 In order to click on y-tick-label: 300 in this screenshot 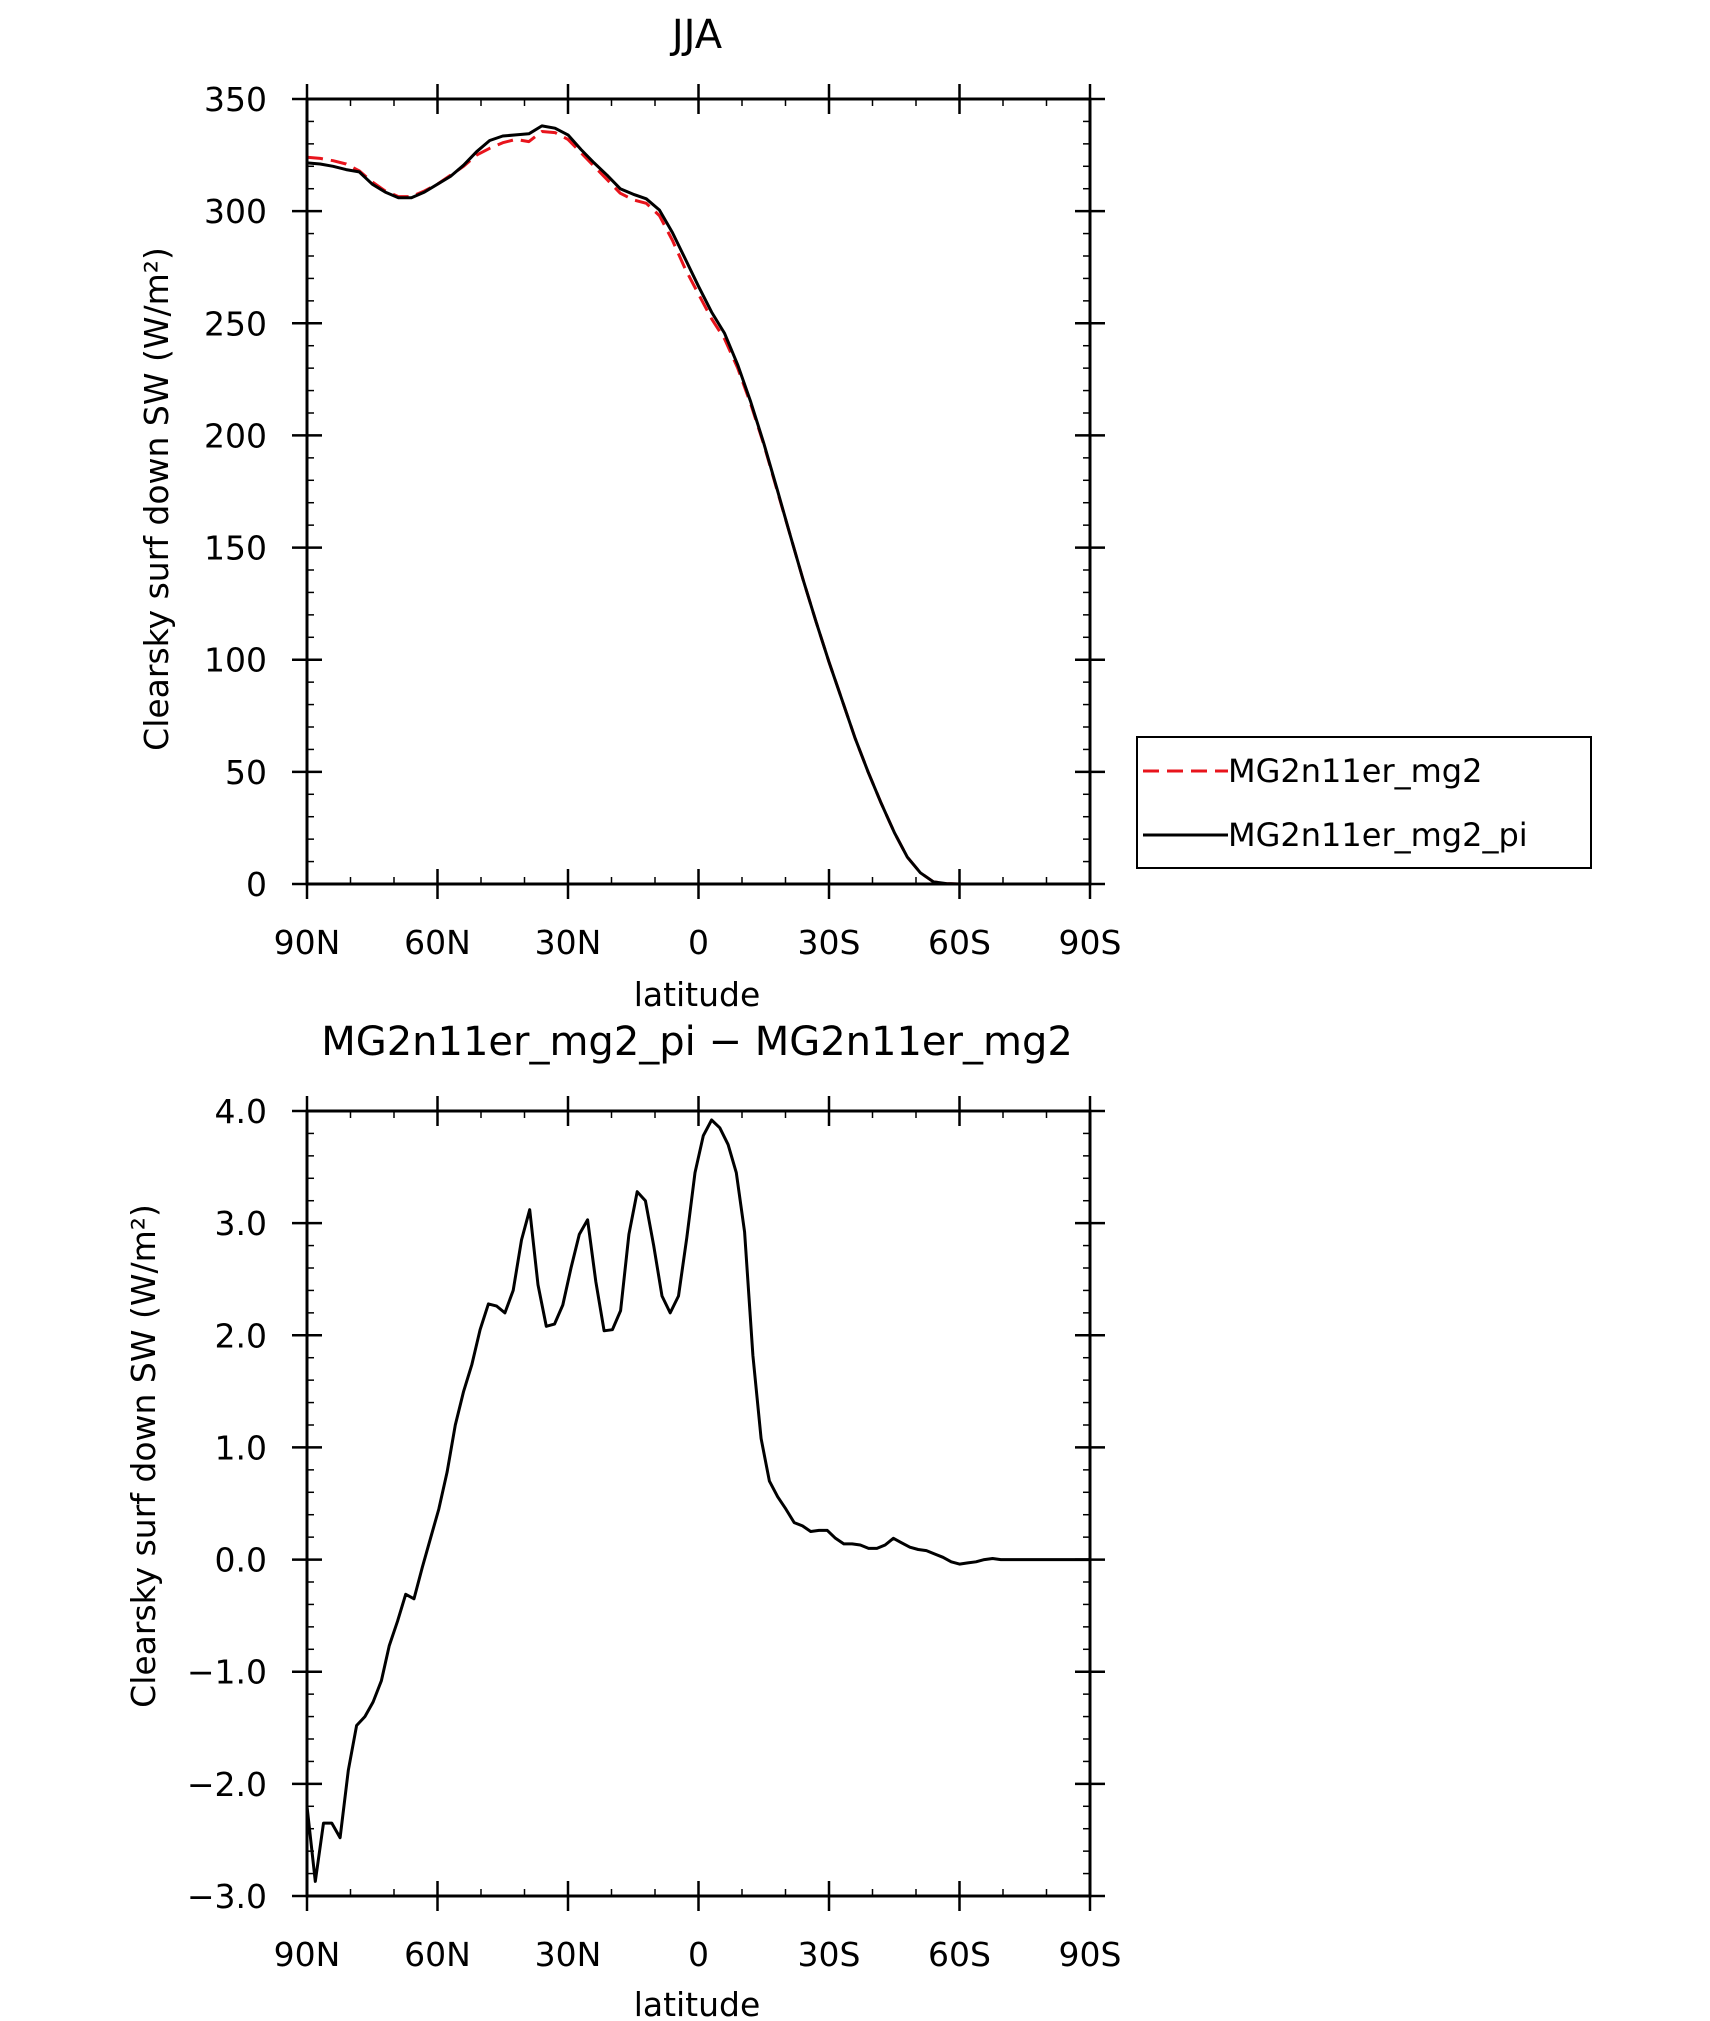, I will do `click(235, 211)`.